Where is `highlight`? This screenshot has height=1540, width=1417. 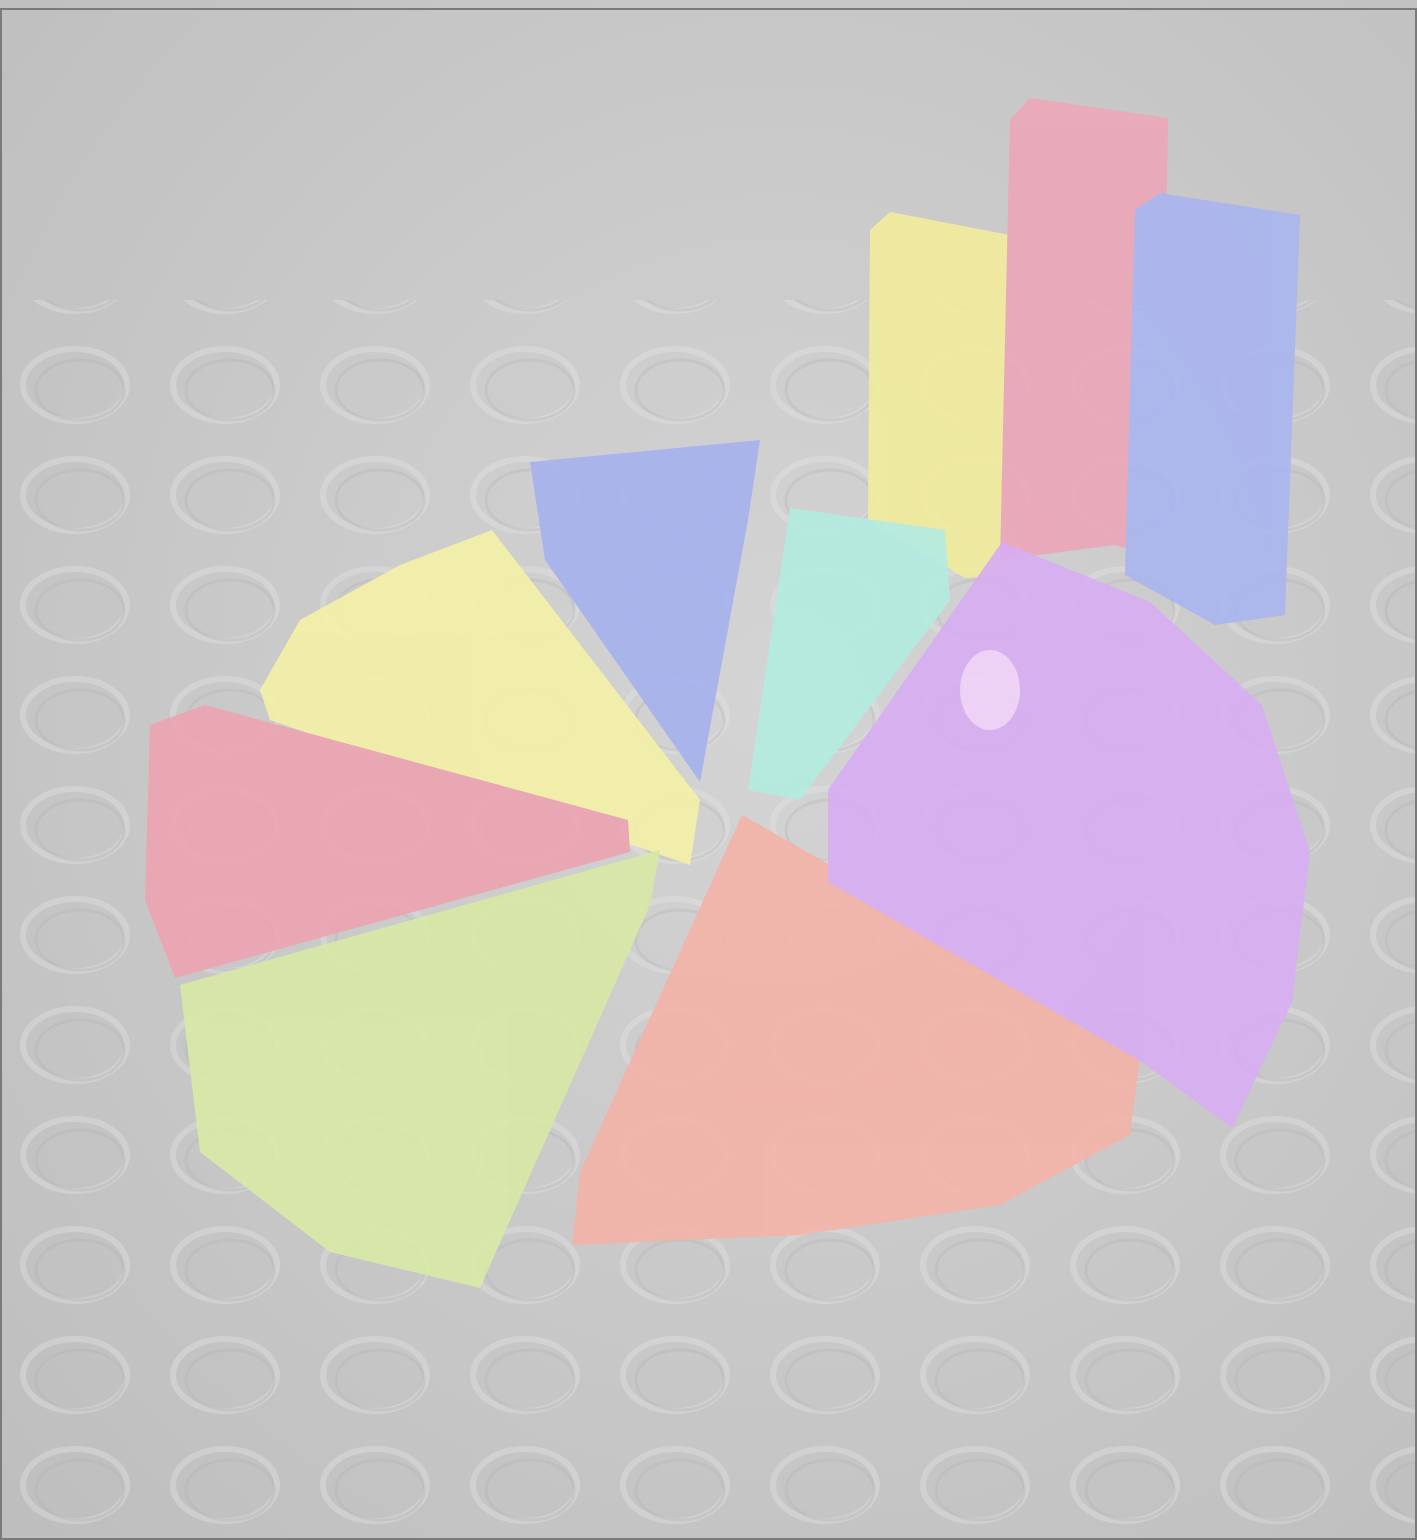 highlight is located at coordinates (990, 690).